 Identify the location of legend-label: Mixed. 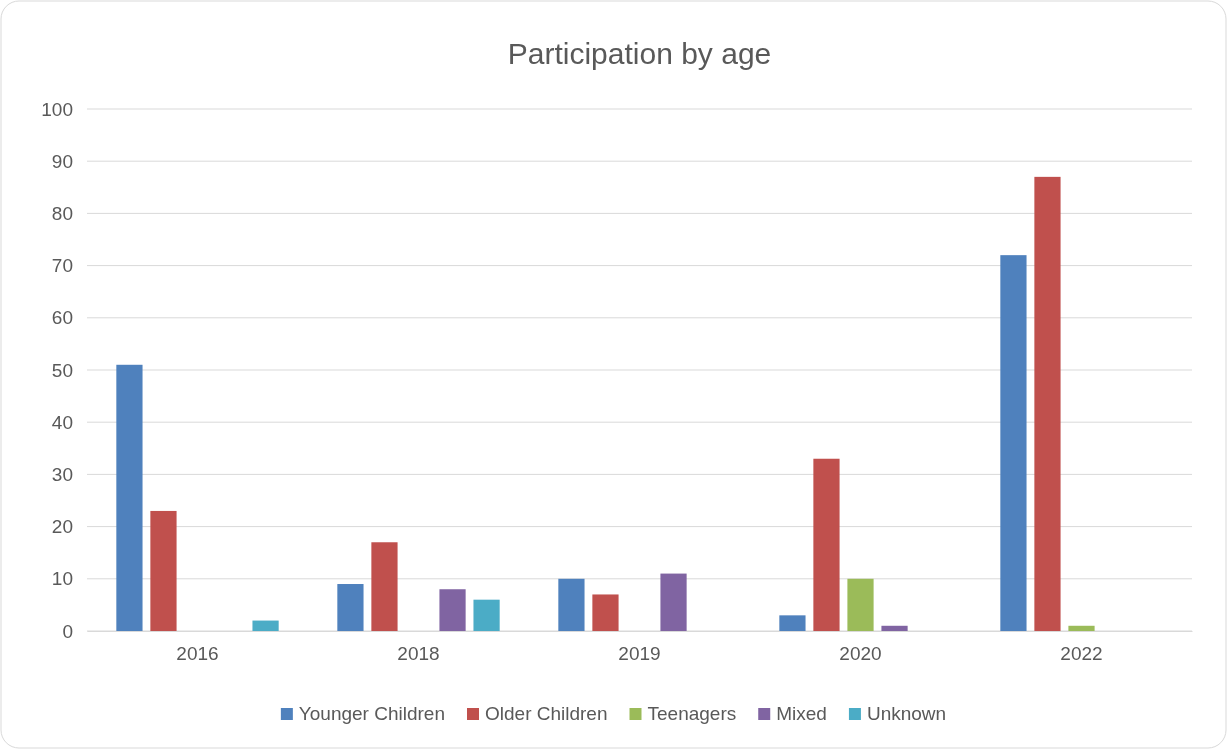
(801, 713).